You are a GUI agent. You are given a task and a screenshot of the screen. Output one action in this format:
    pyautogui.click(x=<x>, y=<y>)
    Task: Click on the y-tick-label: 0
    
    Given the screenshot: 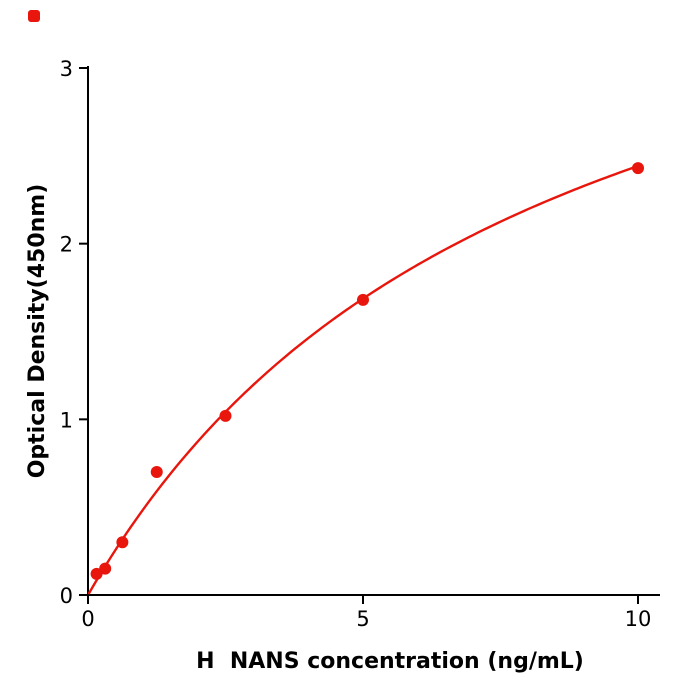 What is the action you would take?
    pyautogui.click(x=66, y=596)
    